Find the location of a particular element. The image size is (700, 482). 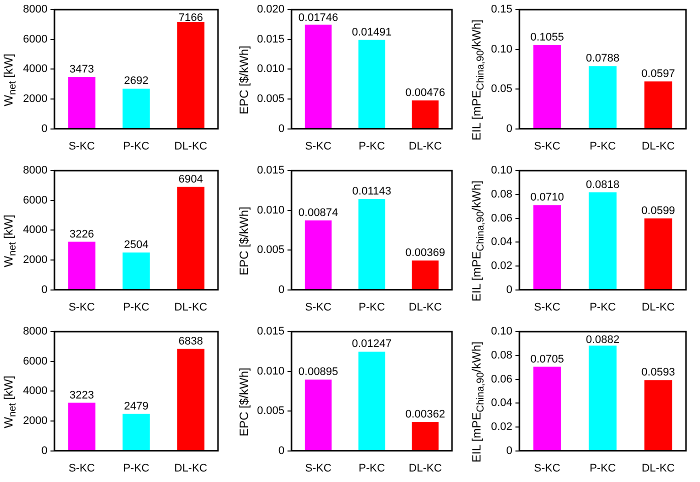

data-label: 0.0710 is located at coordinates (547, 198).